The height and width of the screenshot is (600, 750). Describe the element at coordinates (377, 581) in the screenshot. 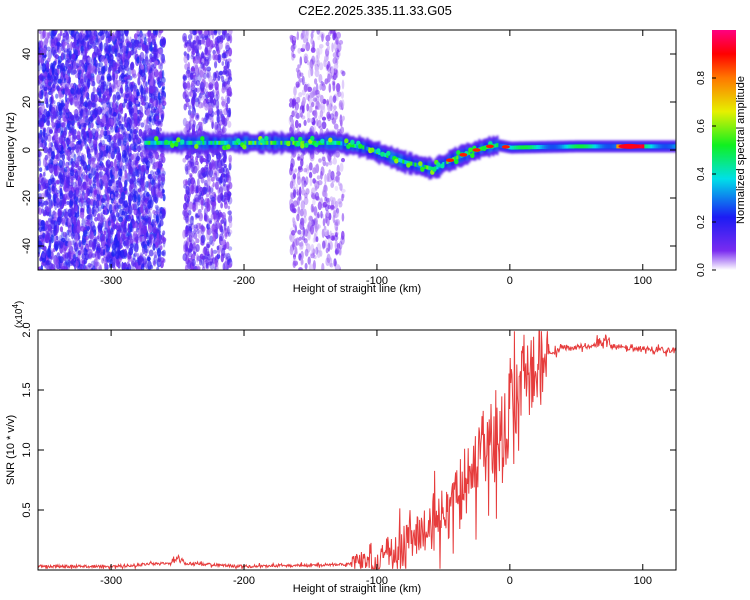

I see `snr-xtick-label: -100` at that location.